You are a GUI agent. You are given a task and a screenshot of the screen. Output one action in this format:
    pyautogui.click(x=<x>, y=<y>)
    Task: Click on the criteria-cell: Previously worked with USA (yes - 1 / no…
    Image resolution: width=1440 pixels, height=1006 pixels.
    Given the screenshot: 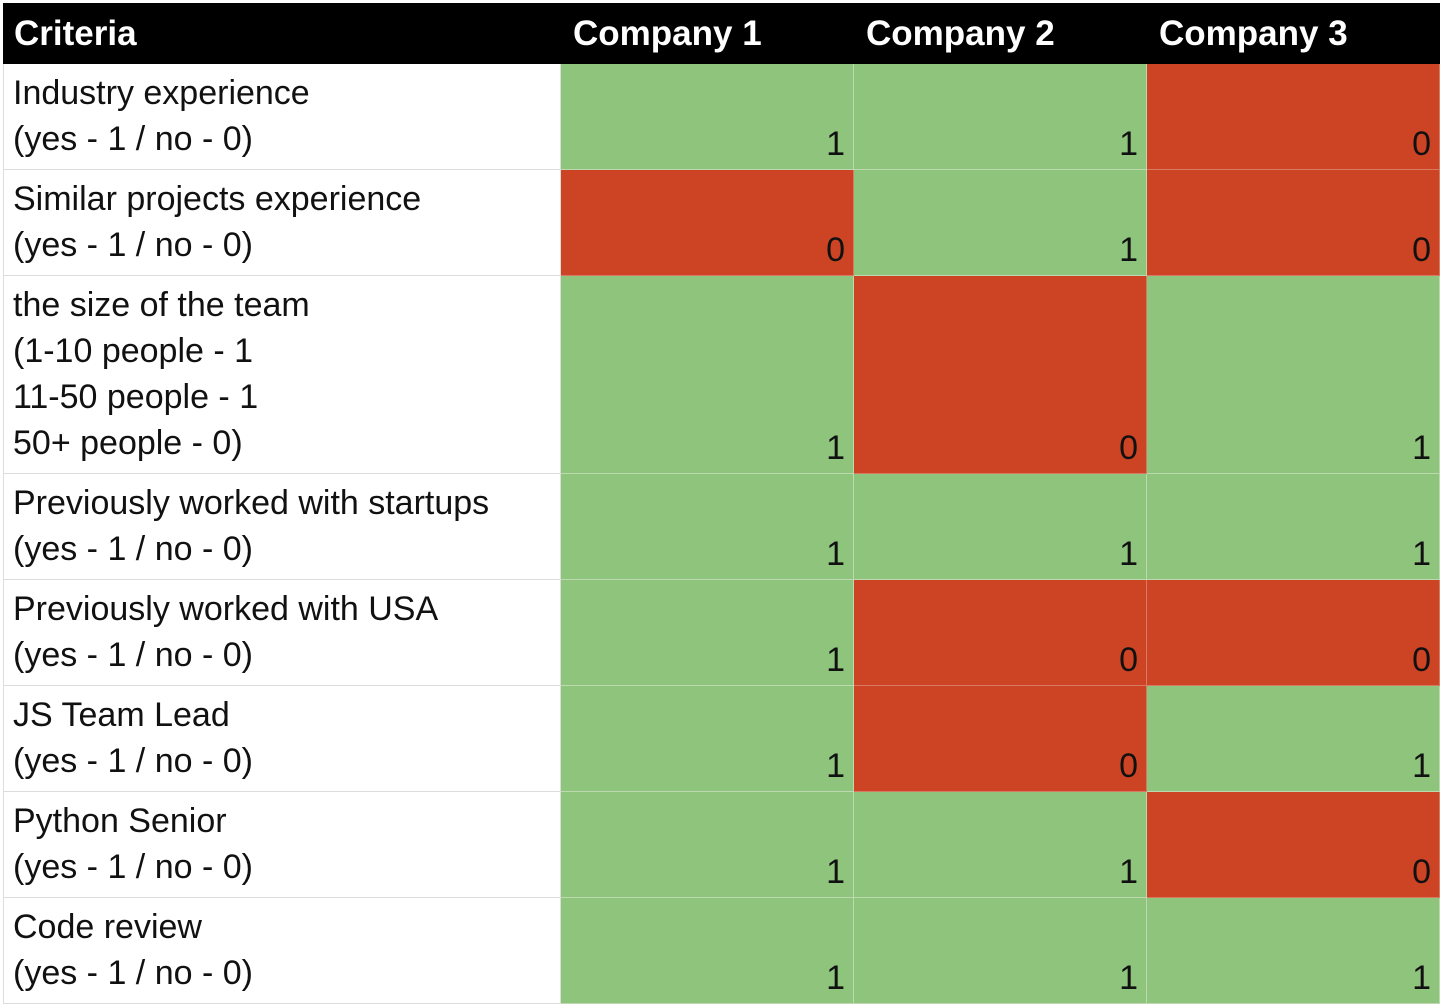 What is the action you would take?
    pyautogui.click(x=282, y=632)
    